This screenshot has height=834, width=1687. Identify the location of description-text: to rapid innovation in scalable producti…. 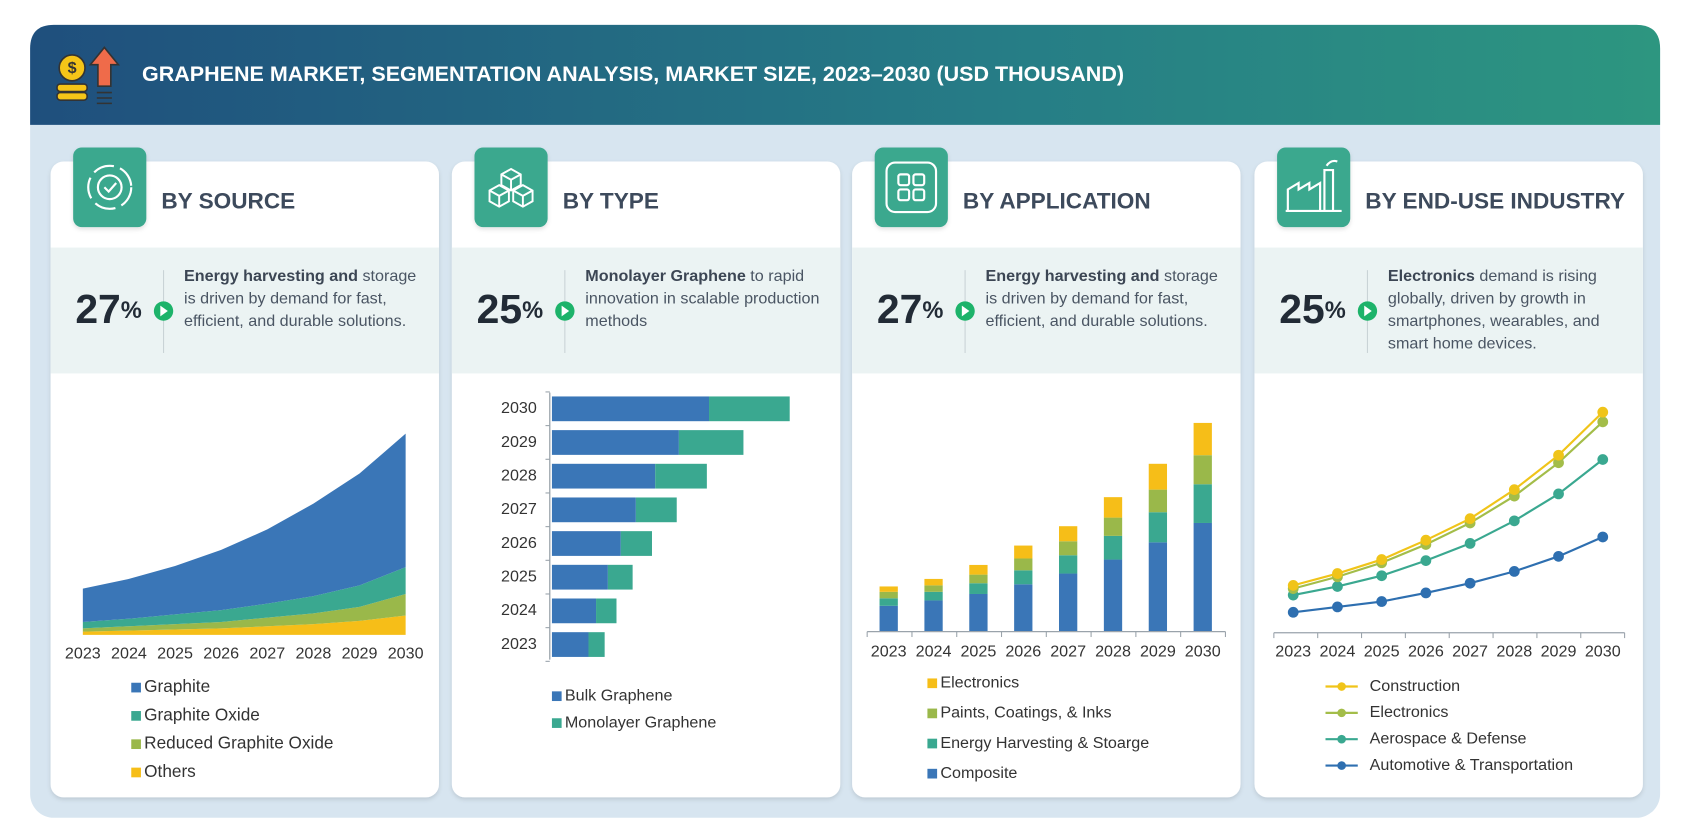
(702, 298).